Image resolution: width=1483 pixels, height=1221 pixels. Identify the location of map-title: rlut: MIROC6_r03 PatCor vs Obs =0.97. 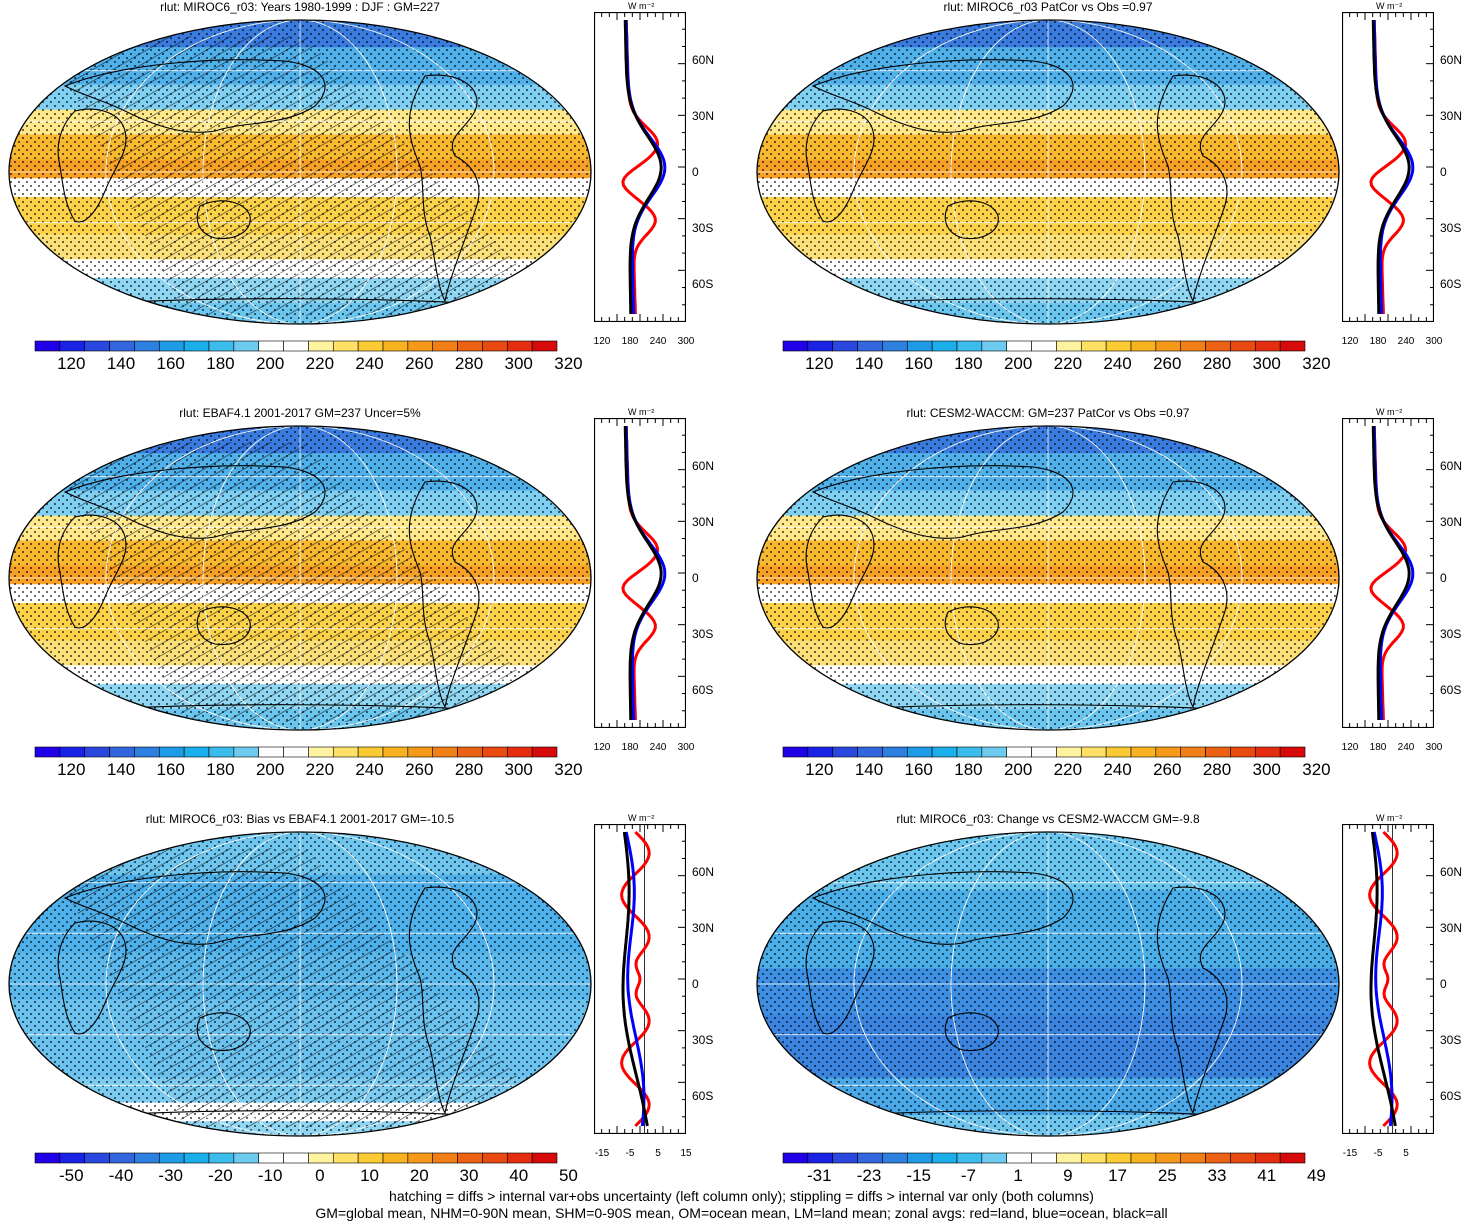
(1048, 7).